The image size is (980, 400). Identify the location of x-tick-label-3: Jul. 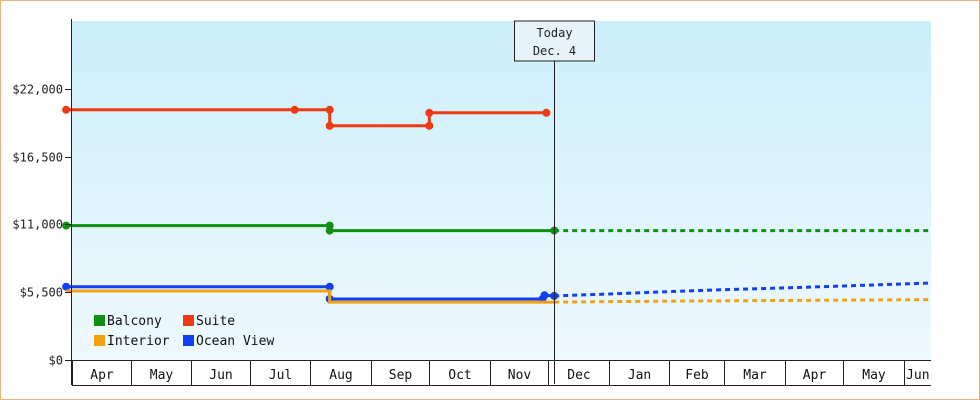
(280, 375).